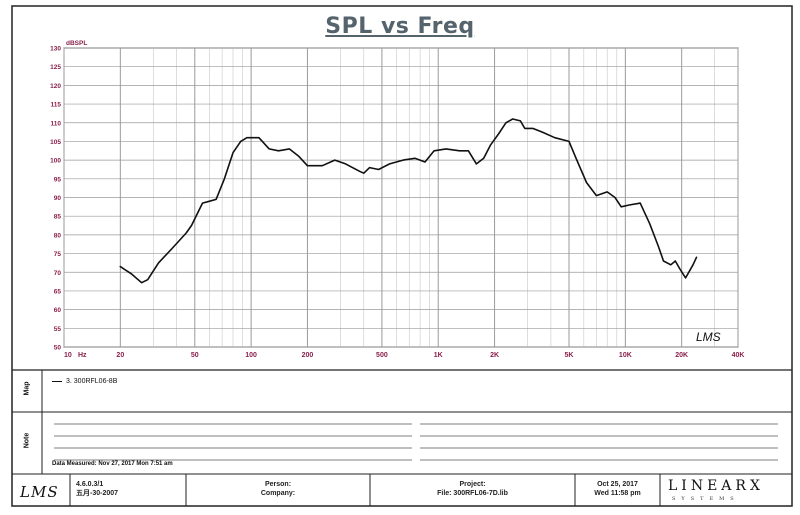  What do you see at coordinates (706, 499) in the screenshot?
I see `brand-subtitle: SYSTEMS` at bounding box center [706, 499].